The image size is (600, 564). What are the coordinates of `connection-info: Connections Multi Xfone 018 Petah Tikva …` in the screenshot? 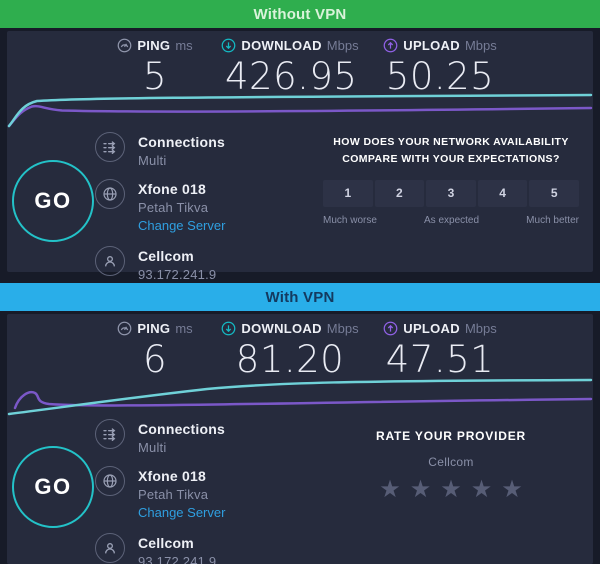 It's located at (160, 207).